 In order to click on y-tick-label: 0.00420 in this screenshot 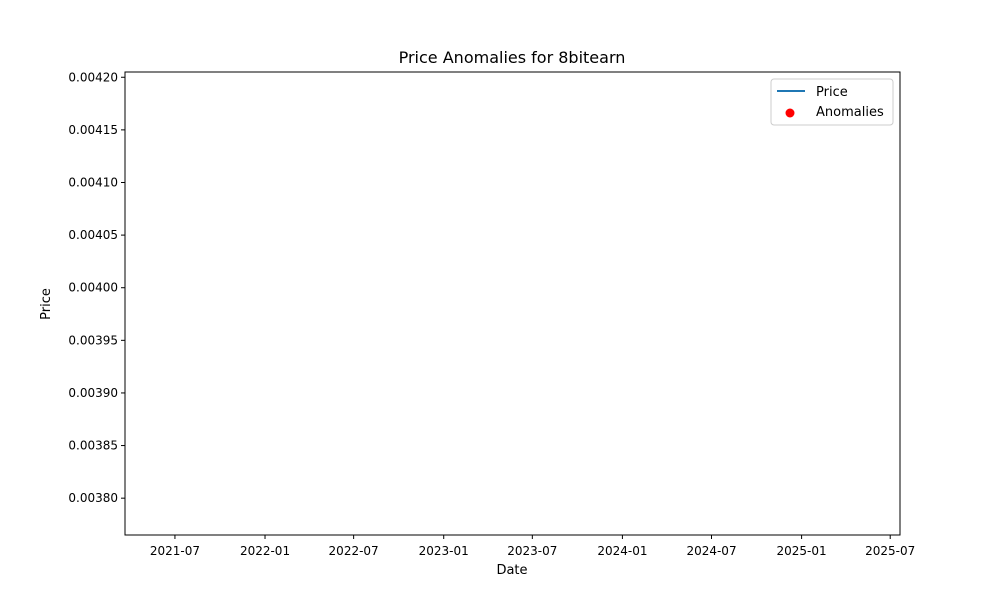, I will do `click(93, 77)`.